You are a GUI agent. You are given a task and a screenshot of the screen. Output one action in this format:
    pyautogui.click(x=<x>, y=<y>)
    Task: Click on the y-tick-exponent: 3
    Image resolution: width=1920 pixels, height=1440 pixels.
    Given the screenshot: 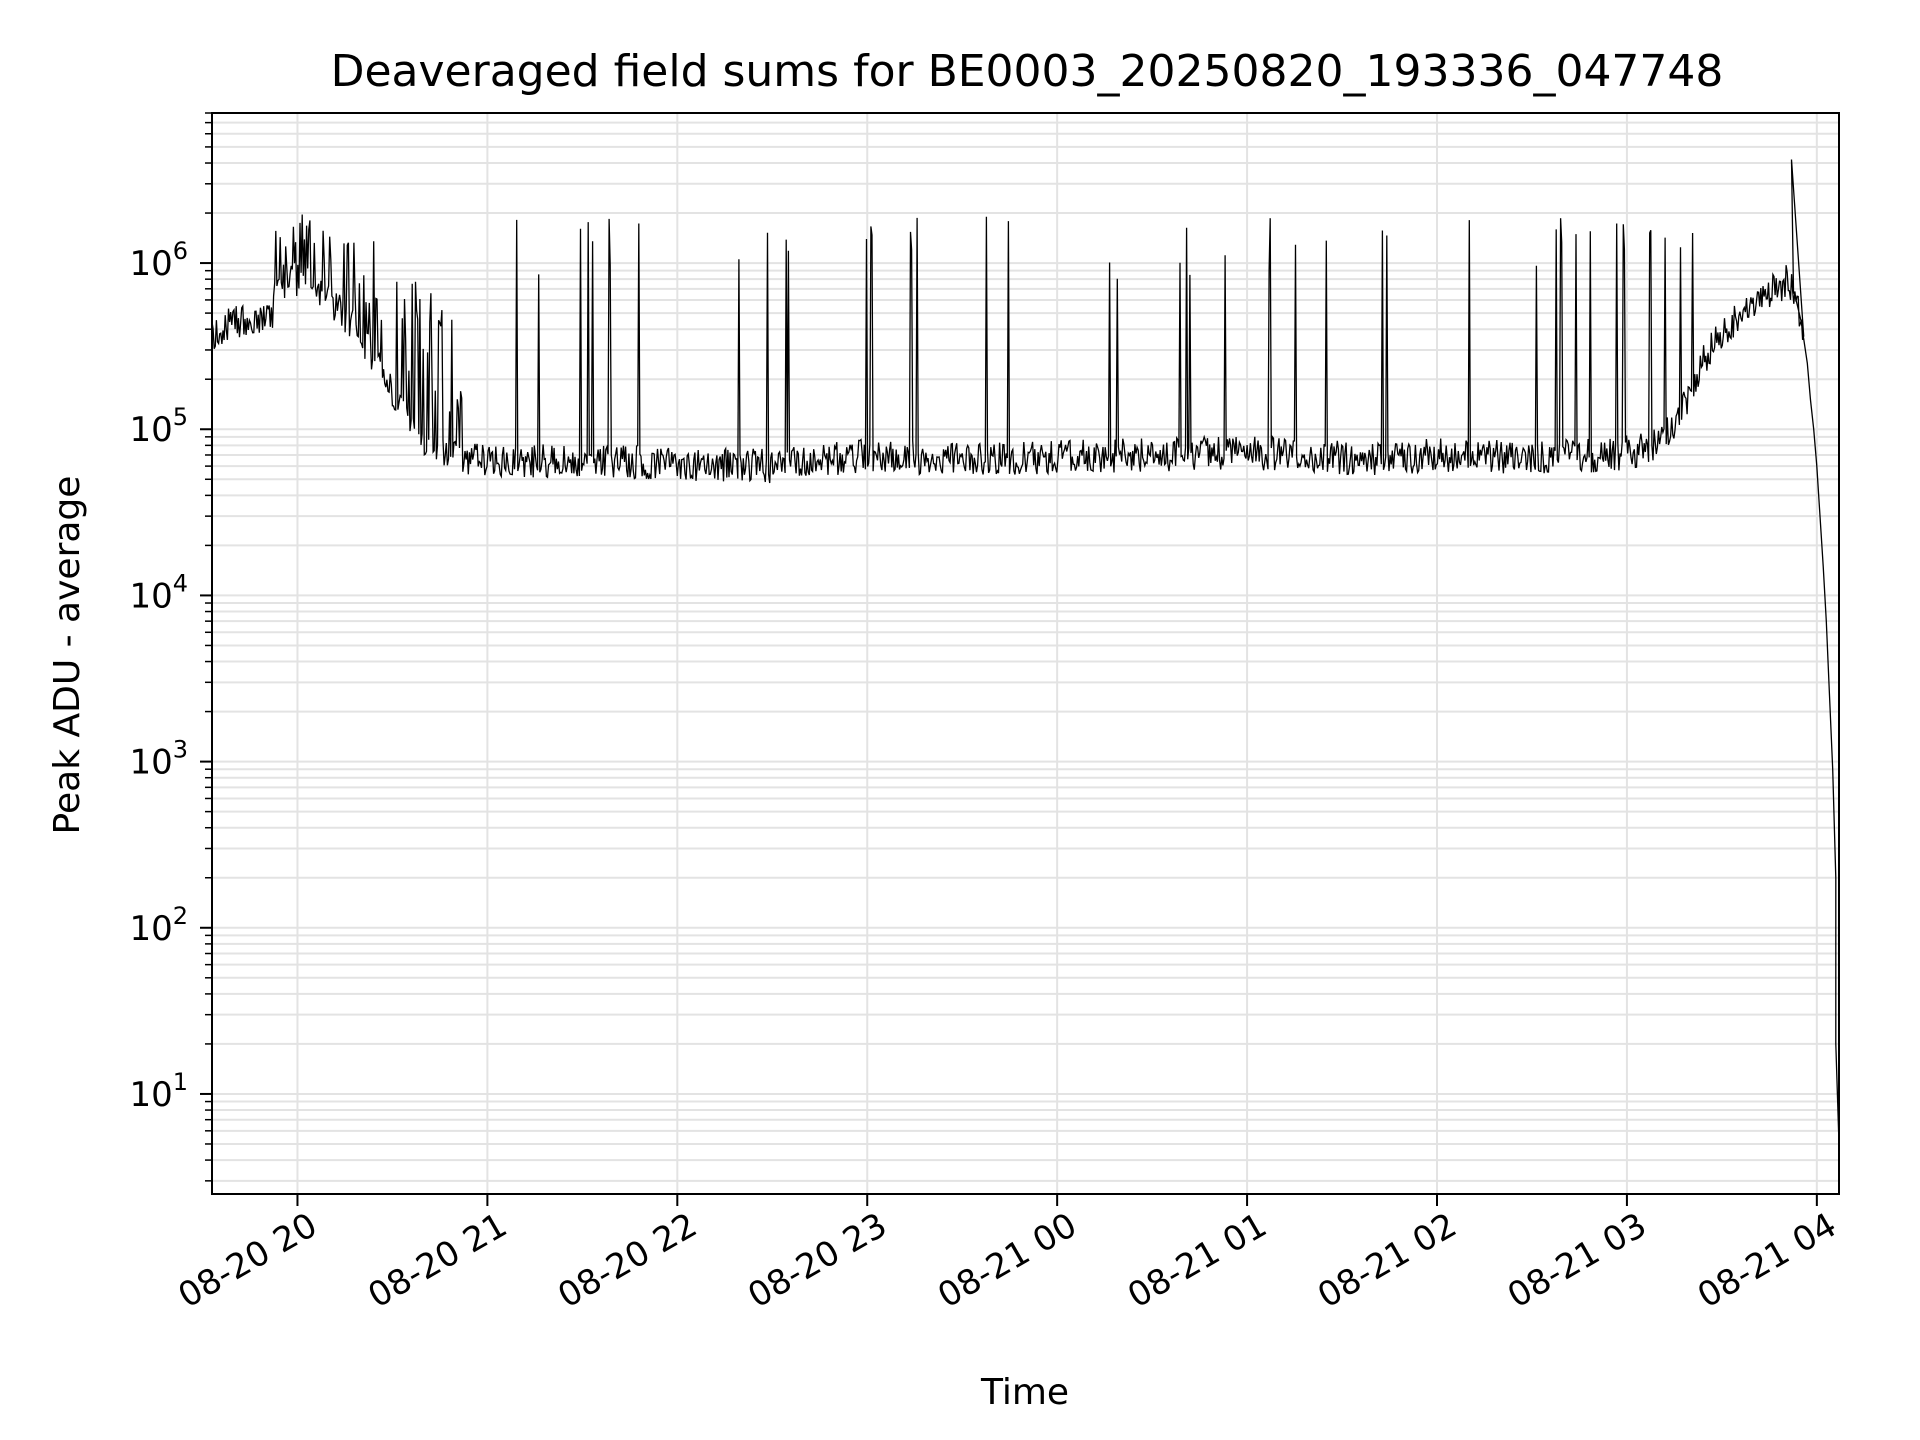 What is the action you would take?
    pyautogui.click(x=180, y=750)
    